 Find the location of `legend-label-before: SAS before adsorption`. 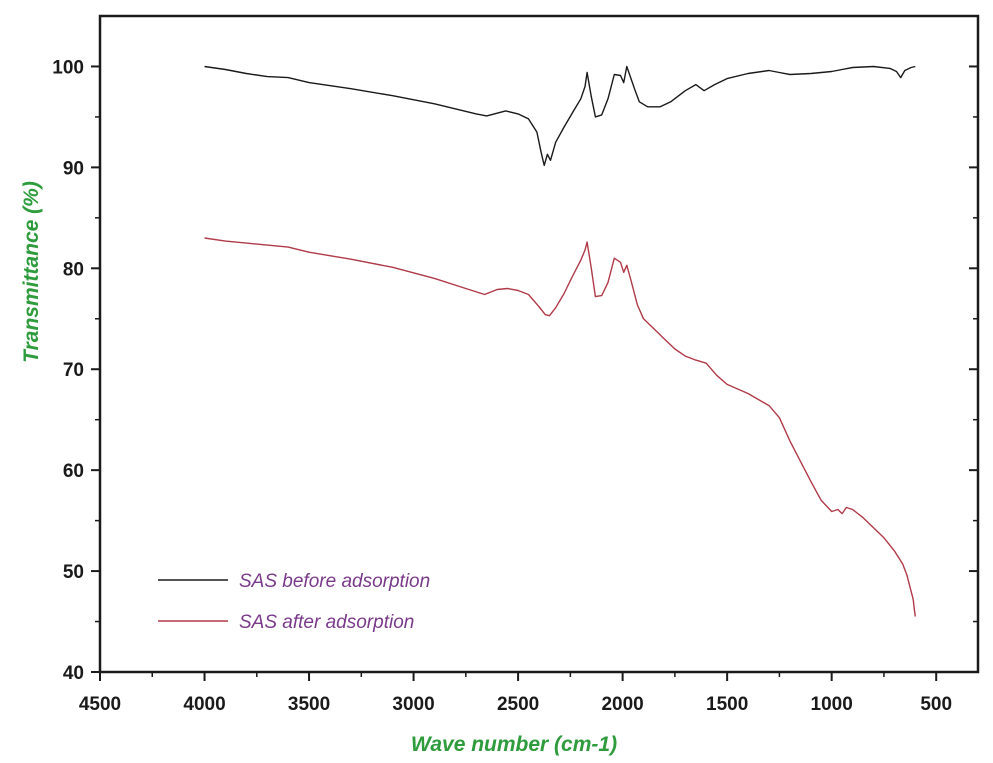

legend-label-before: SAS before adsorption is located at coordinates (334, 581).